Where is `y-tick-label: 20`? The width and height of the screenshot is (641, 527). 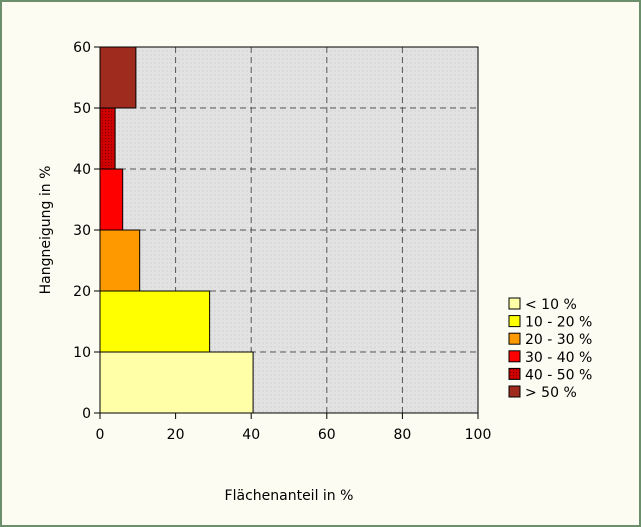 y-tick-label: 20 is located at coordinates (82, 292).